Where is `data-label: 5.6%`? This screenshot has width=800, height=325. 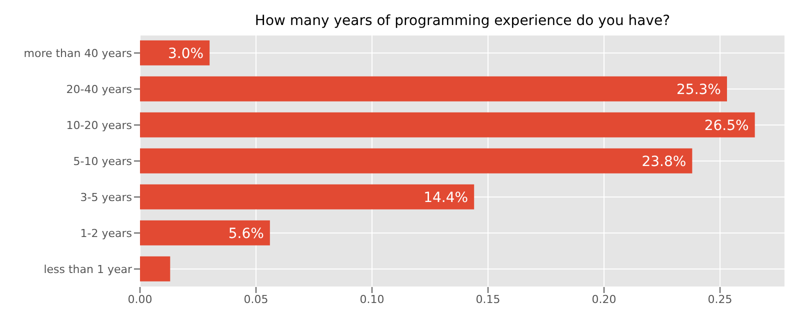
data-label: 5.6% is located at coordinates (246, 234).